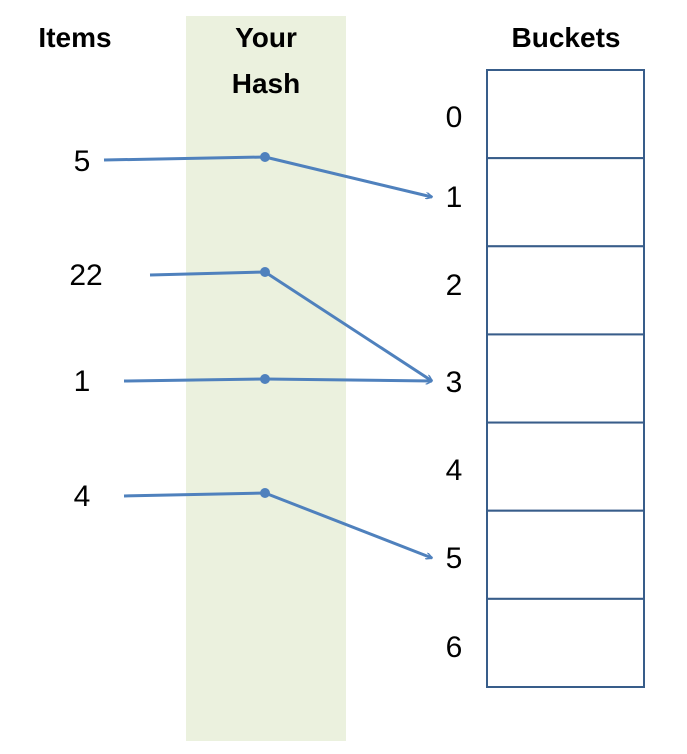  I want to click on buckets-header: Buckets, so click(566, 37).